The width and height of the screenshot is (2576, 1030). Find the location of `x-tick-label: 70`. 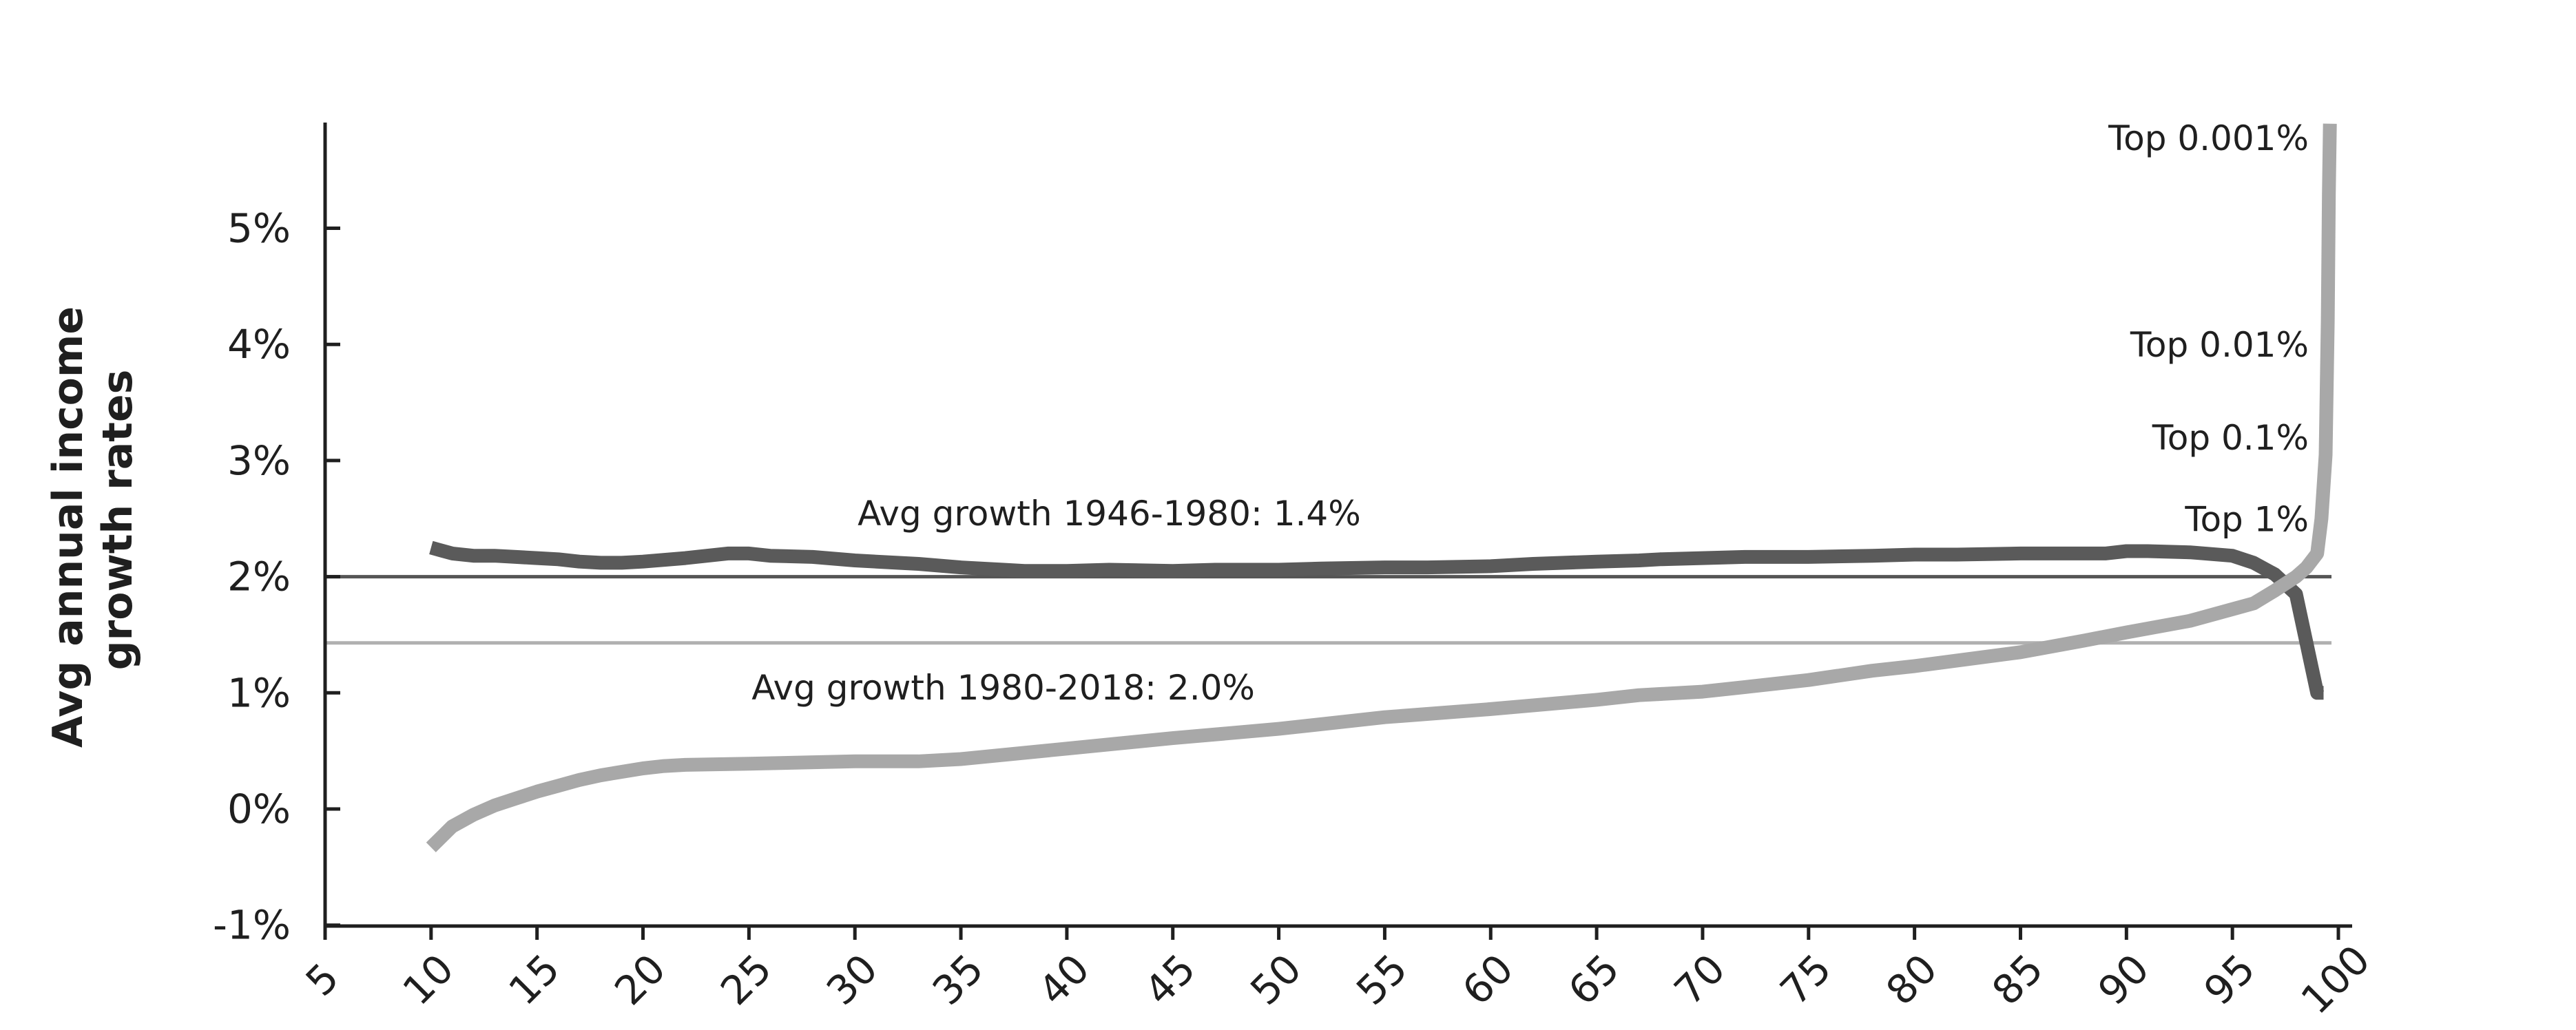

x-tick-label: 70 is located at coordinates (1699, 979).